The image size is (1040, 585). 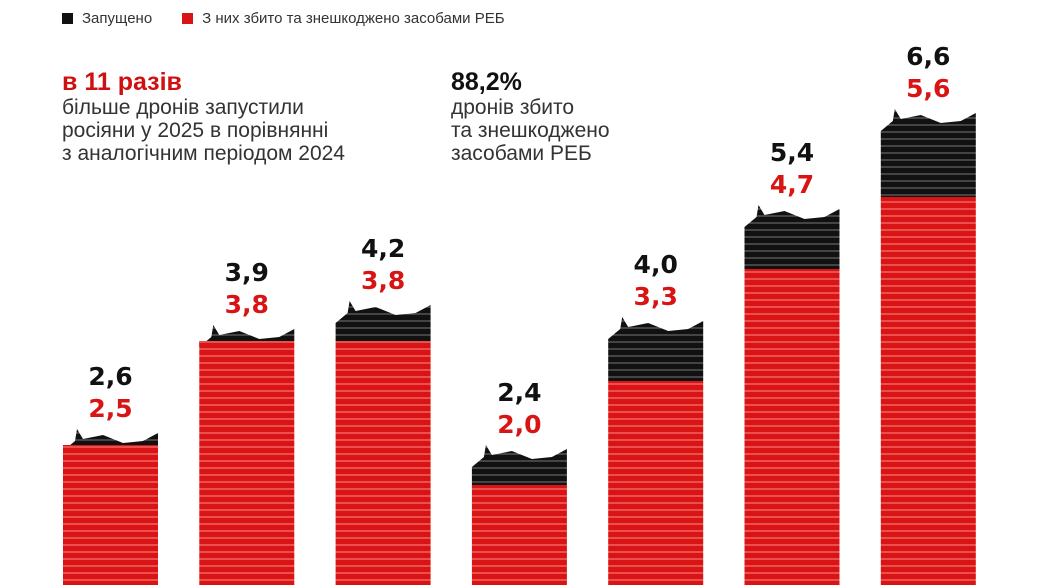 I want to click on value-label-launched: 5,4, so click(x=792, y=152).